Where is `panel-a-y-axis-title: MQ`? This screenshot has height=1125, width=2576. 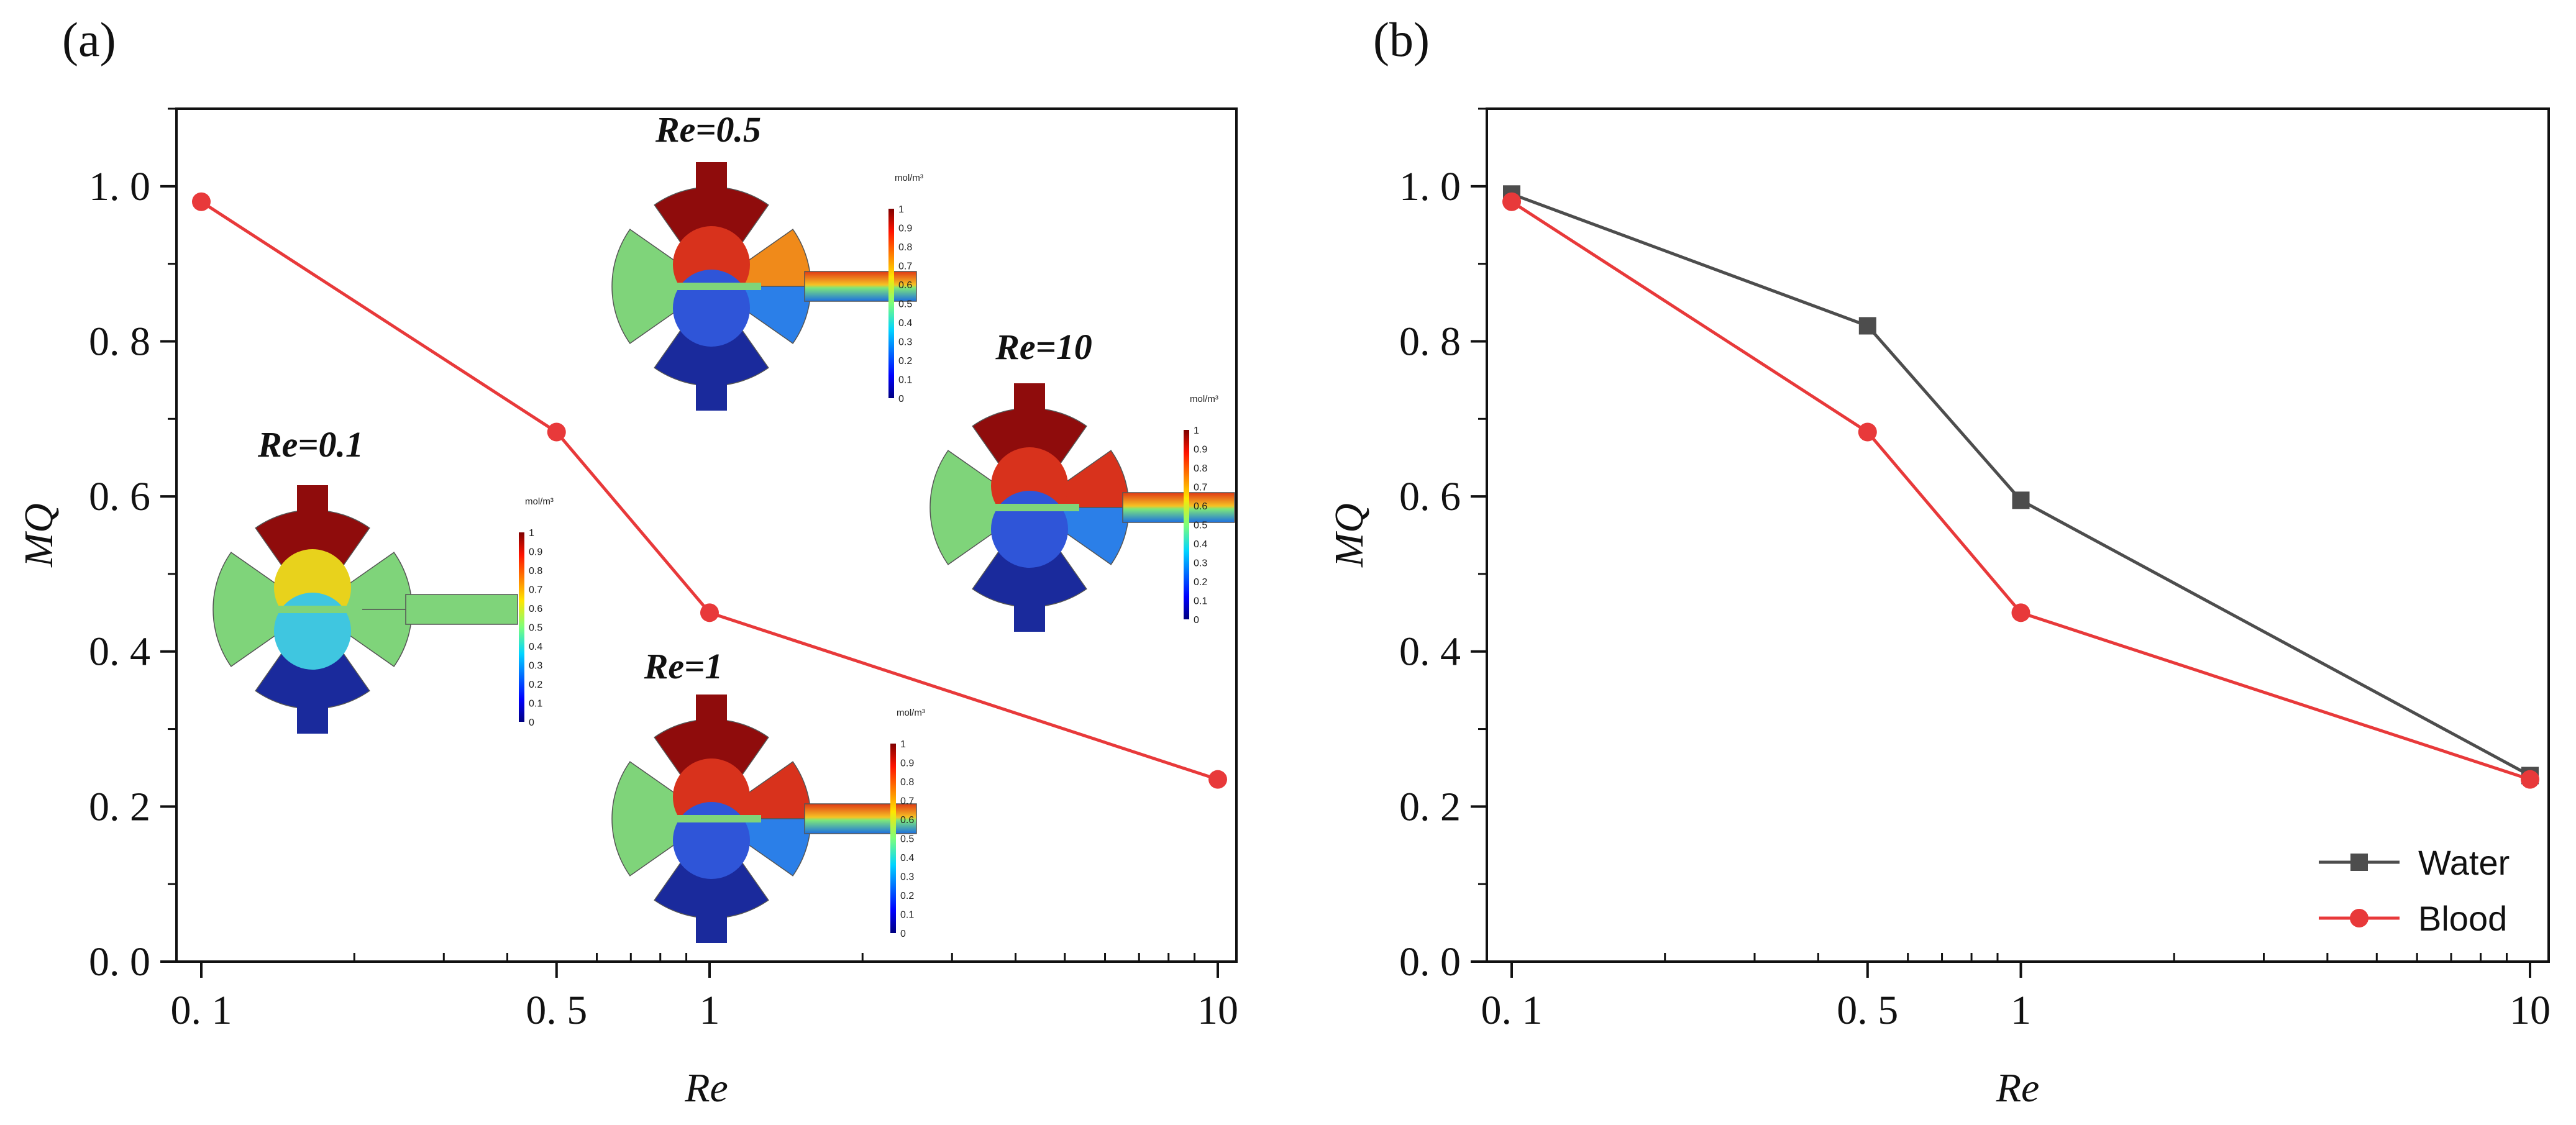
panel-a-y-axis-title: MQ is located at coordinates (39, 535).